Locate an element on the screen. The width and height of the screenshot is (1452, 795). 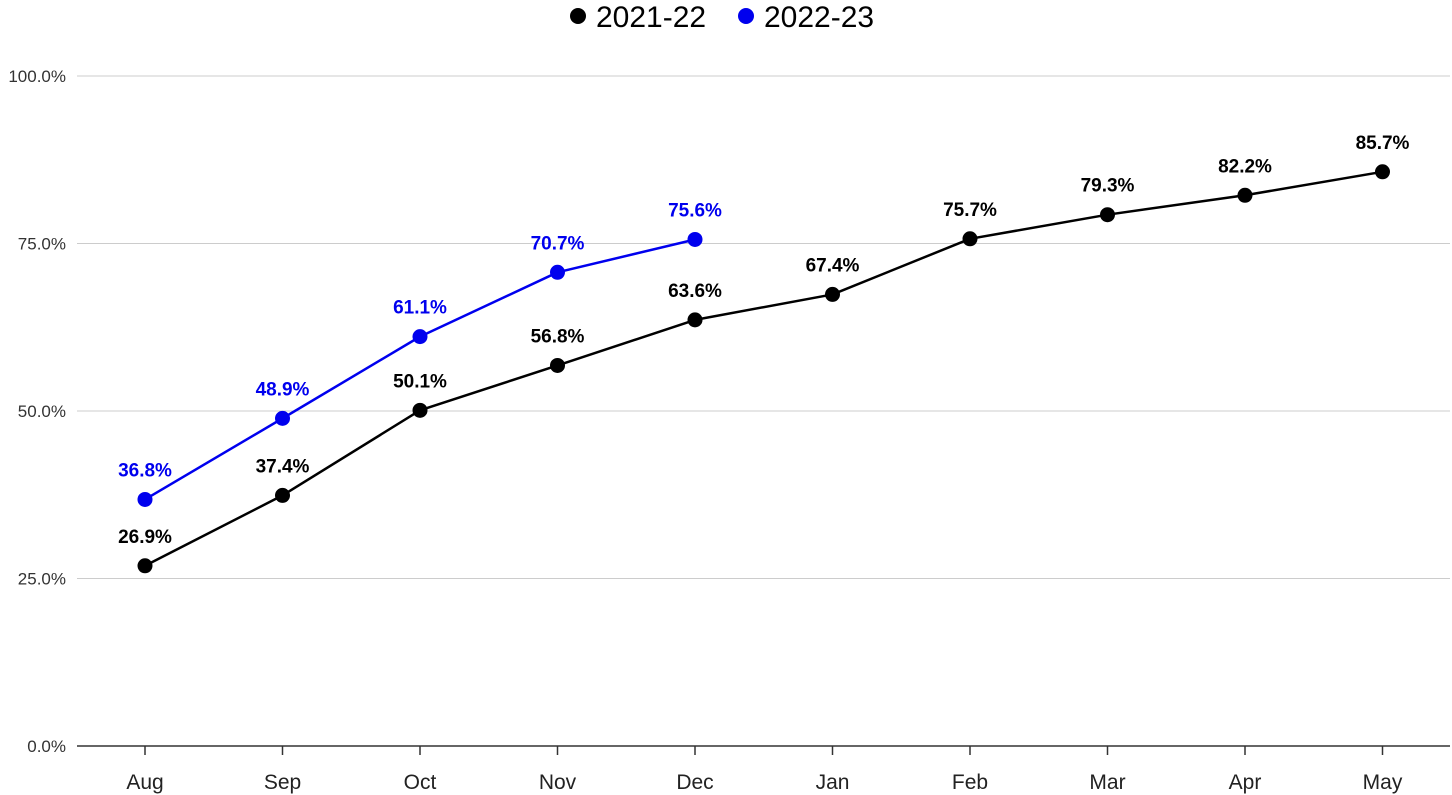
data-point-2021-22-mar is located at coordinates (1107, 215).